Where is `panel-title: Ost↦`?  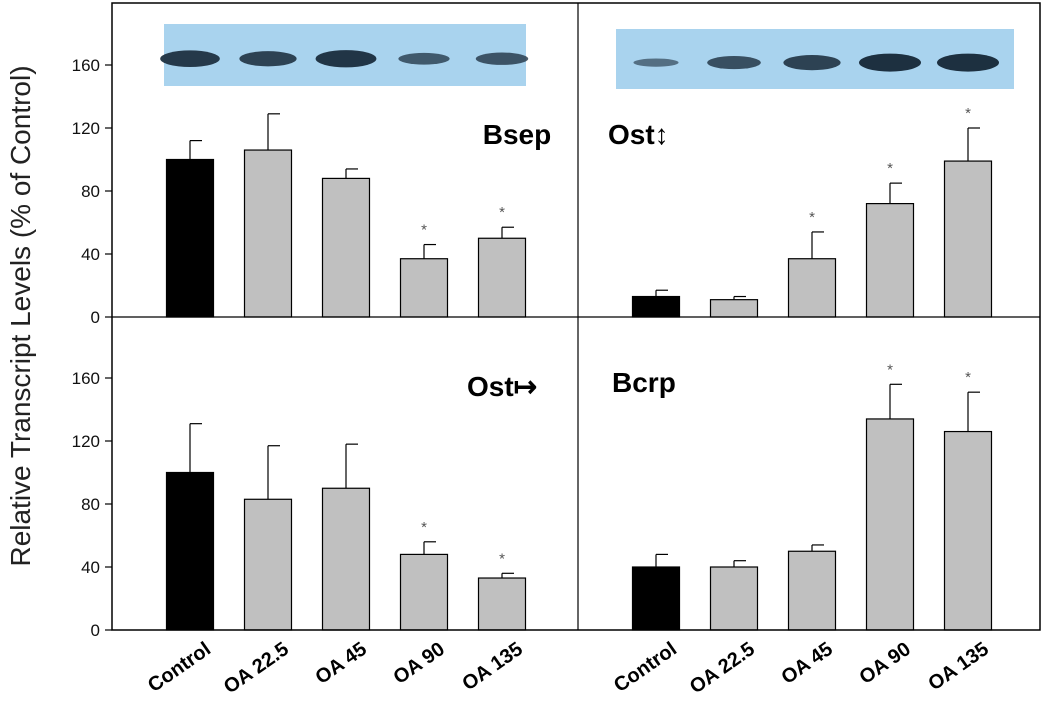 panel-title: Ost↦ is located at coordinates (502, 386).